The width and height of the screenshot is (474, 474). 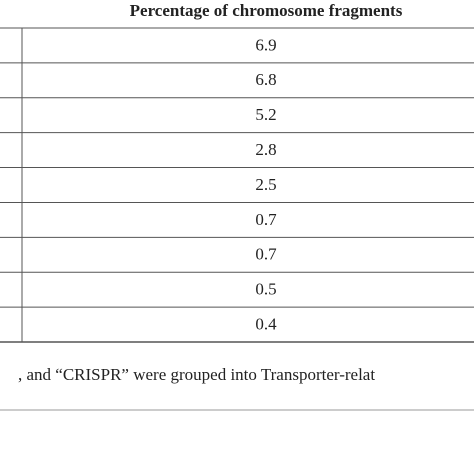 I want to click on cell-value: 2.8, so click(x=265, y=149).